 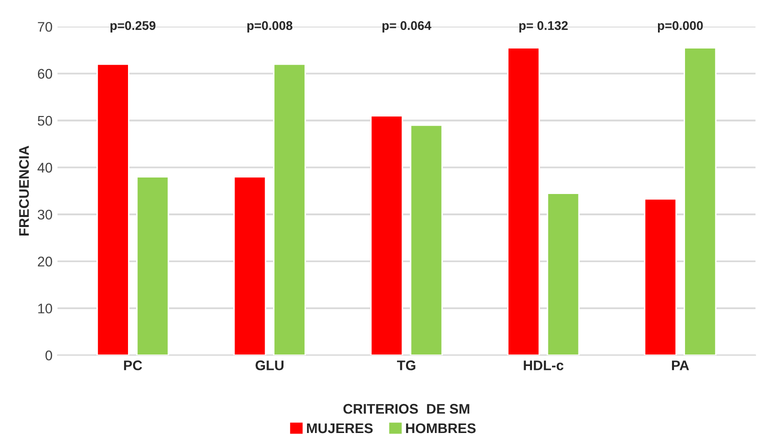 I want to click on legend-label: MUJERES, so click(x=340, y=428).